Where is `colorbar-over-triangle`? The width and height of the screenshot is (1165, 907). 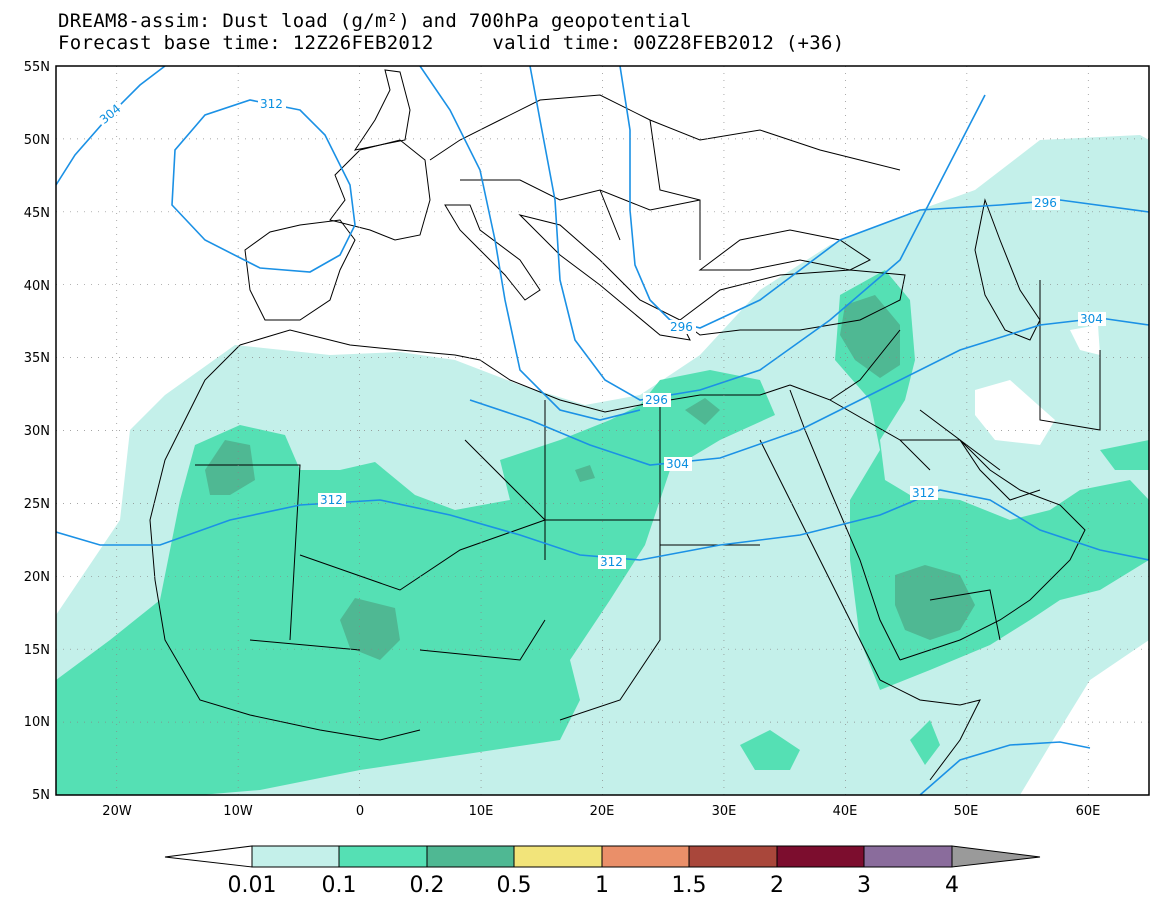 colorbar-over-triangle is located at coordinates (996, 856).